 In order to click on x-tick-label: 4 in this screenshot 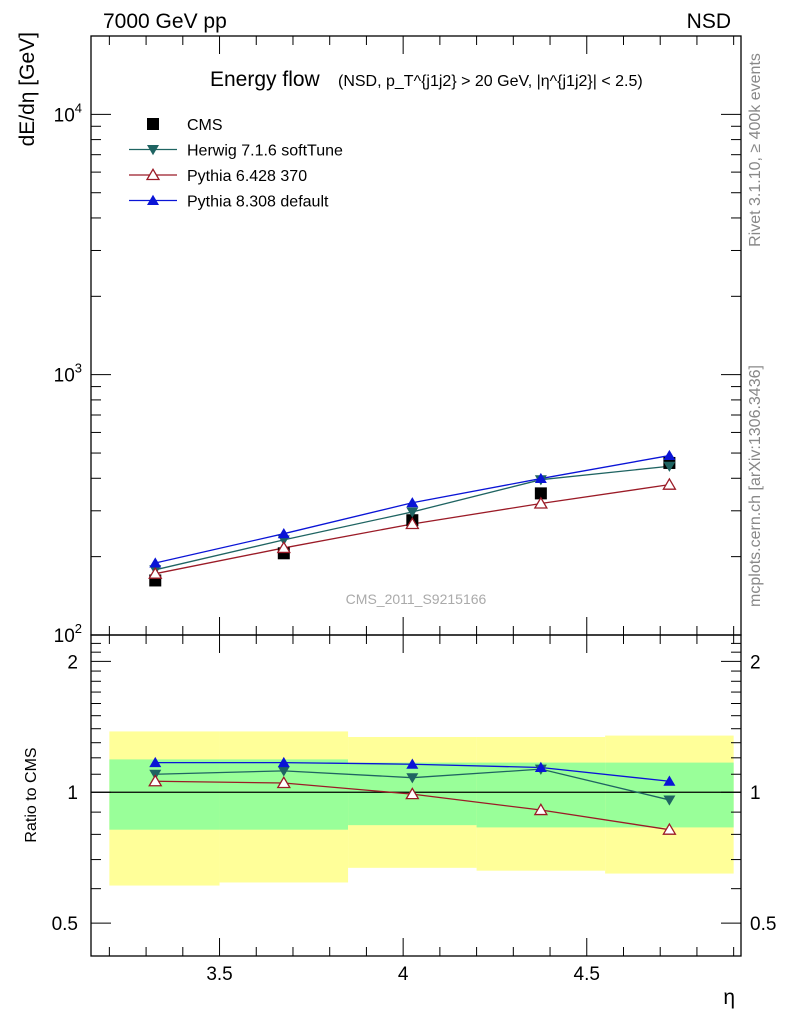, I will do `click(403, 974)`.